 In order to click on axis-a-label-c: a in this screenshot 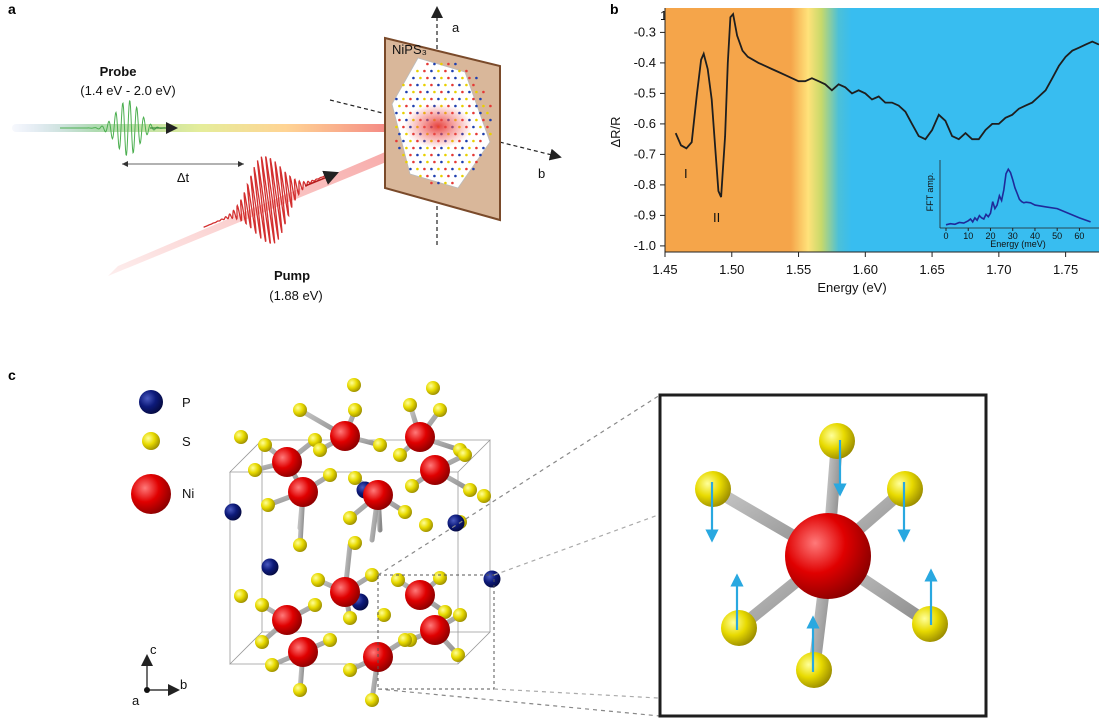, I will do `click(136, 700)`.